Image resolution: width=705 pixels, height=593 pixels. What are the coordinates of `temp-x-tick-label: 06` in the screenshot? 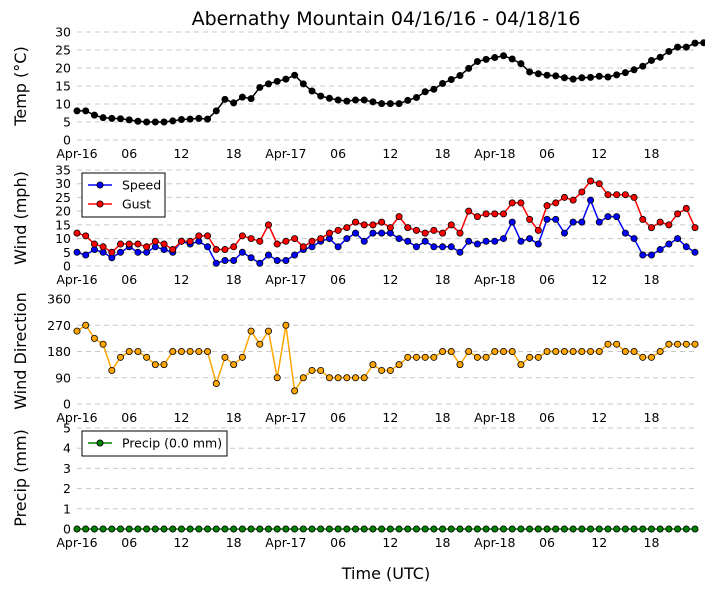 It's located at (338, 153).